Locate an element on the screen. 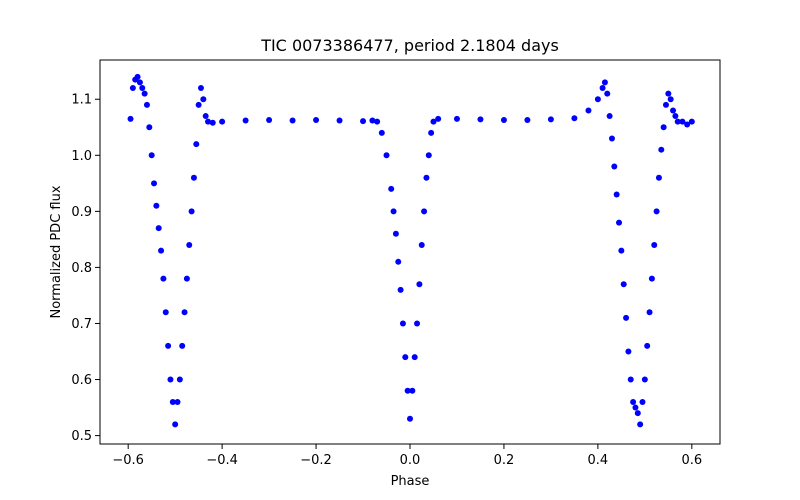 The height and width of the screenshot is (500, 800). x-tick-label: 0.4 is located at coordinates (598, 460).